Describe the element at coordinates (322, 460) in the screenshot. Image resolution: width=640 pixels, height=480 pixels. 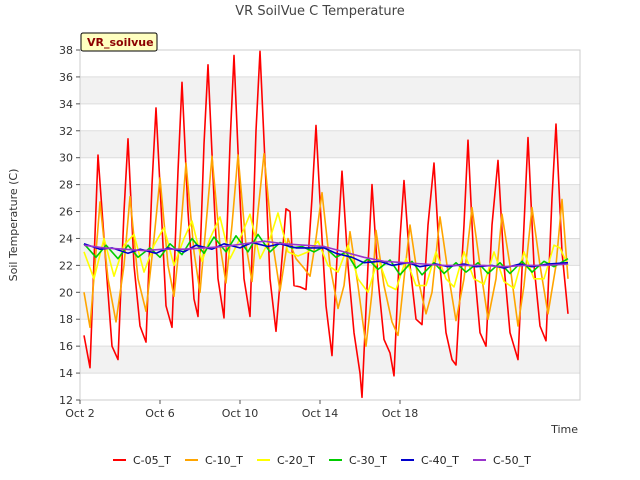
I see `legend: C-05_T C-10_T C-20_T C-30_T C-40_T C-50_T` at that location.